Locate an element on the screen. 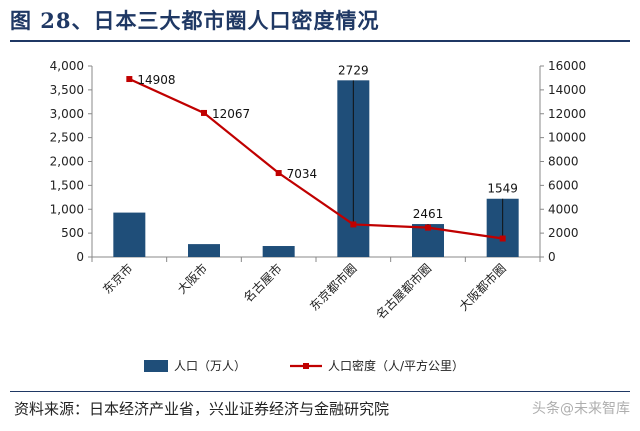  y-left-tick-label: 1,000 is located at coordinates (67, 209).